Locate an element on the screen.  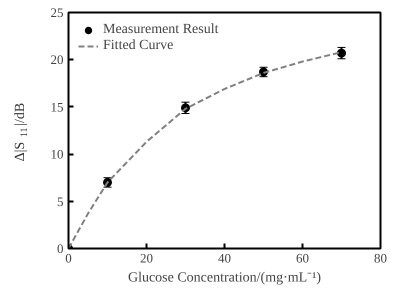
x-tick-label: 20 is located at coordinates (146, 258).